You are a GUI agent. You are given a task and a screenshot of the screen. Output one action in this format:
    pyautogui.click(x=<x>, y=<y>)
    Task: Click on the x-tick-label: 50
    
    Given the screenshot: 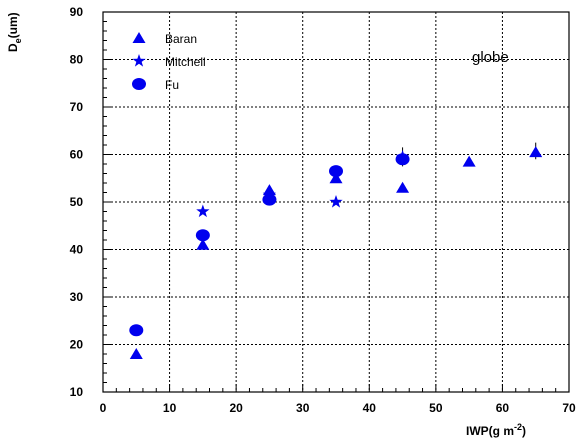 What is the action you would take?
    pyautogui.click(x=436, y=408)
    